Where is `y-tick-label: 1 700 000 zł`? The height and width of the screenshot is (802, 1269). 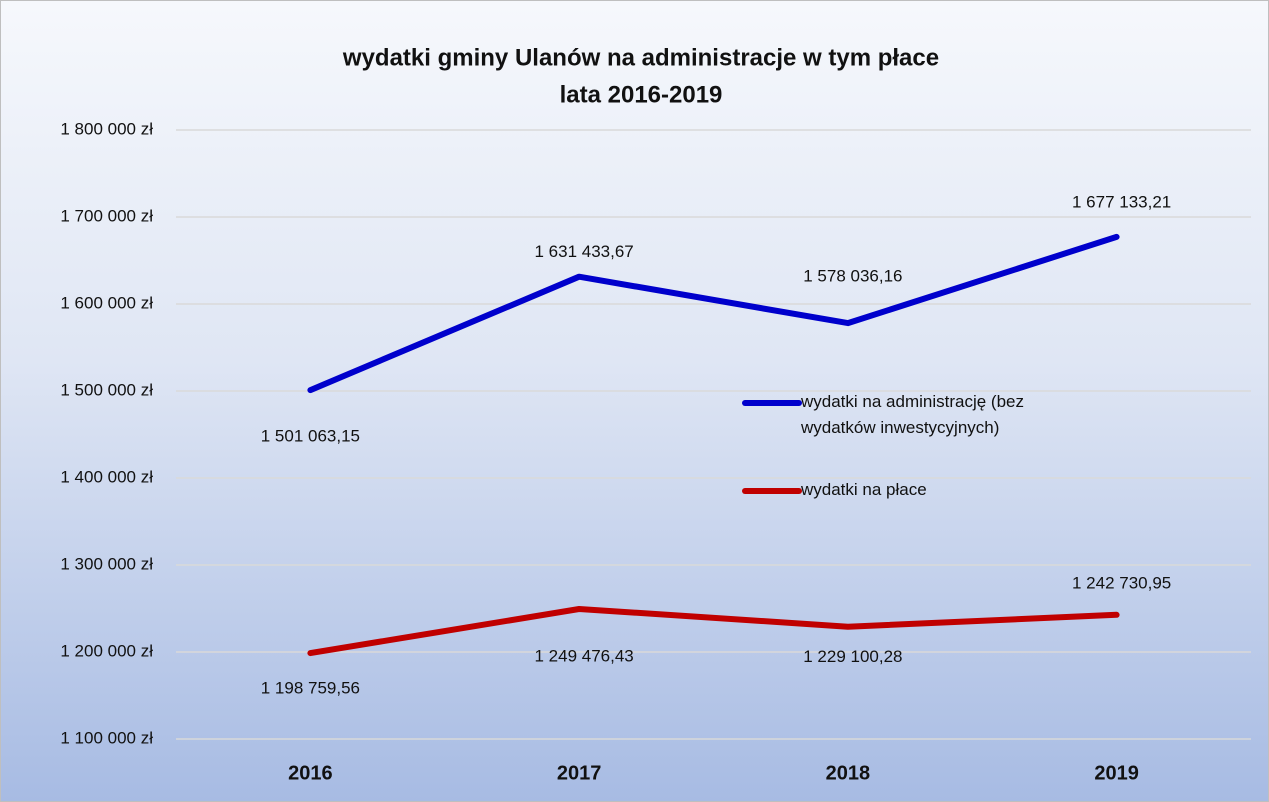
y-tick-label: 1 700 000 zł is located at coordinates (106, 215).